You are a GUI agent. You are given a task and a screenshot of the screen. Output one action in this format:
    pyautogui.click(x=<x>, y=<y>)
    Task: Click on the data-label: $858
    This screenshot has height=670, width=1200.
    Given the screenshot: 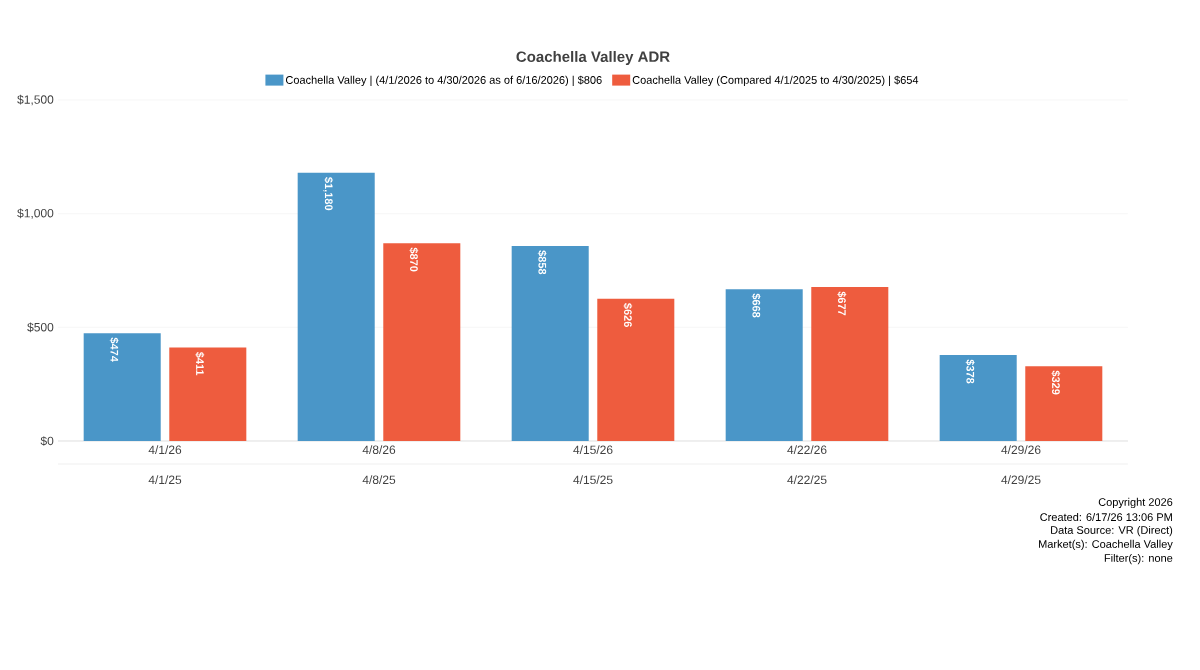 What is the action you would take?
    pyautogui.click(x=542, y=262)
    